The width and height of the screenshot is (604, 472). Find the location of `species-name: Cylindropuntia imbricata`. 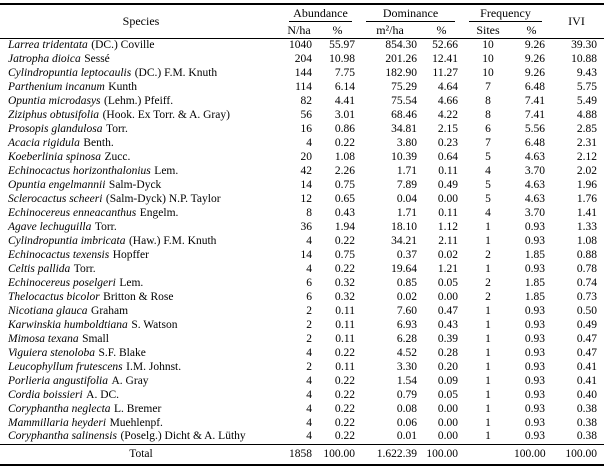

species-name: Cylindropuntia imbricata is located at coordinates (67, 240).